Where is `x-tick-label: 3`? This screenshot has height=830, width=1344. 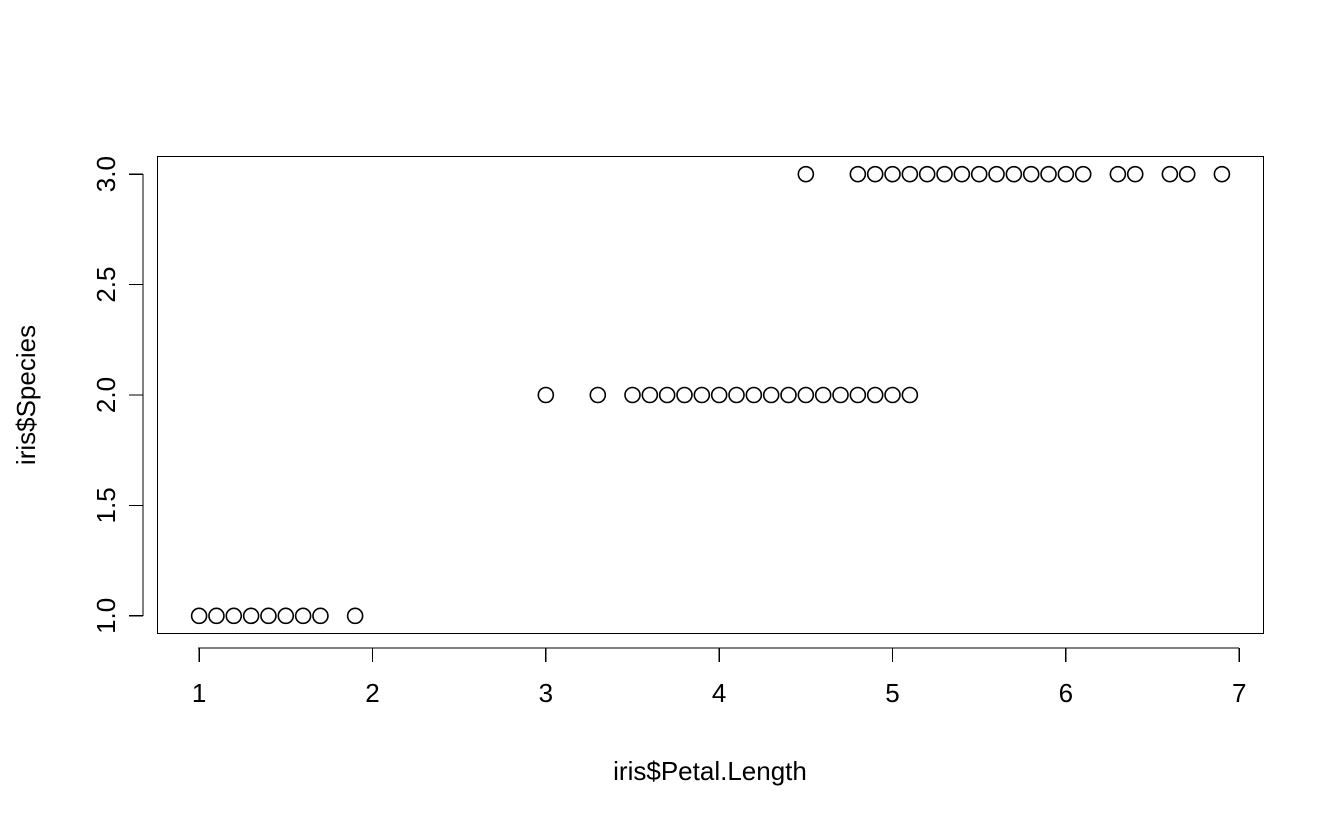 x-tick-label: 3 is located at coordinates (546, 693).